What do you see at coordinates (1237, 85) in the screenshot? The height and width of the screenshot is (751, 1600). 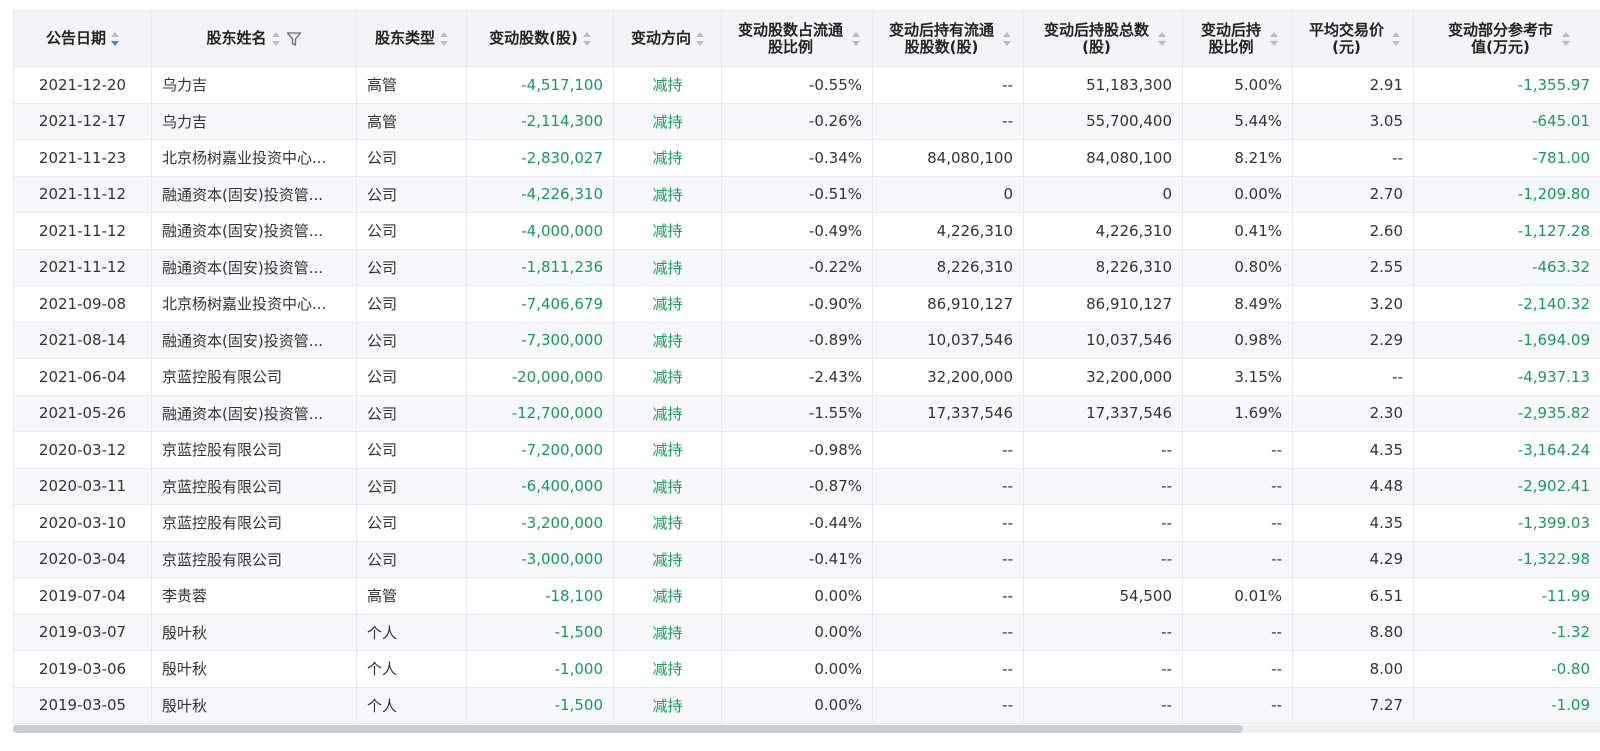 I see `cell-ratio-after: 5.00%` at bounding box center [1237, 85].